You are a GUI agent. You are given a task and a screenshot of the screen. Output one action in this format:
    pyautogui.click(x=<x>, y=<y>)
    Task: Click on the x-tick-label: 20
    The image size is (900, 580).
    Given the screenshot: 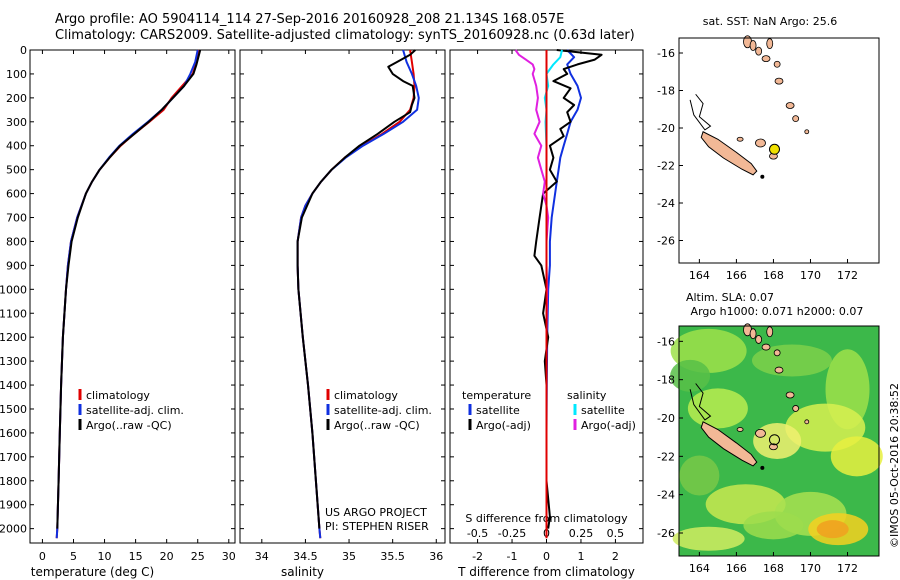 What is the action you would take?
    pyautogui.click(x=167, y=556)
    